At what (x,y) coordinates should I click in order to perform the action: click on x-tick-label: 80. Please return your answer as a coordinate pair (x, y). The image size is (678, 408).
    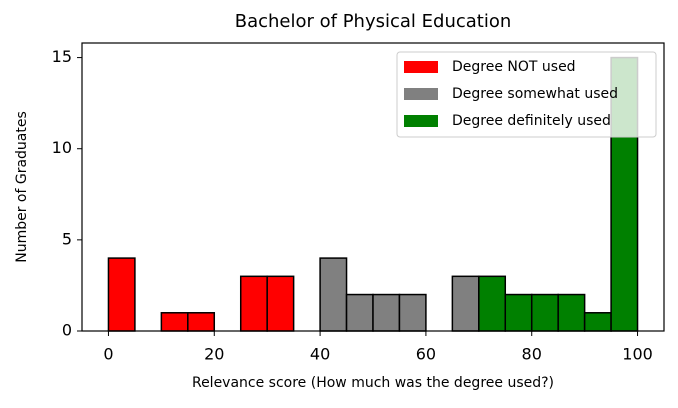
    Looking at the image, I should click on (532, 354).